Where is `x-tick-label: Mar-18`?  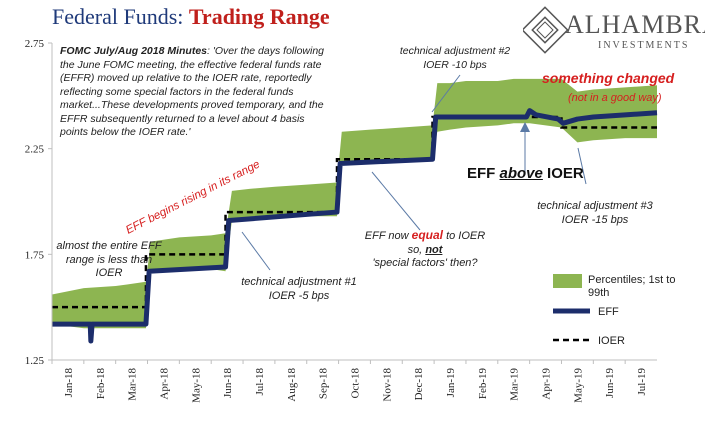 x-tick-label: Mar-18 is located at coordinates (133, 384).